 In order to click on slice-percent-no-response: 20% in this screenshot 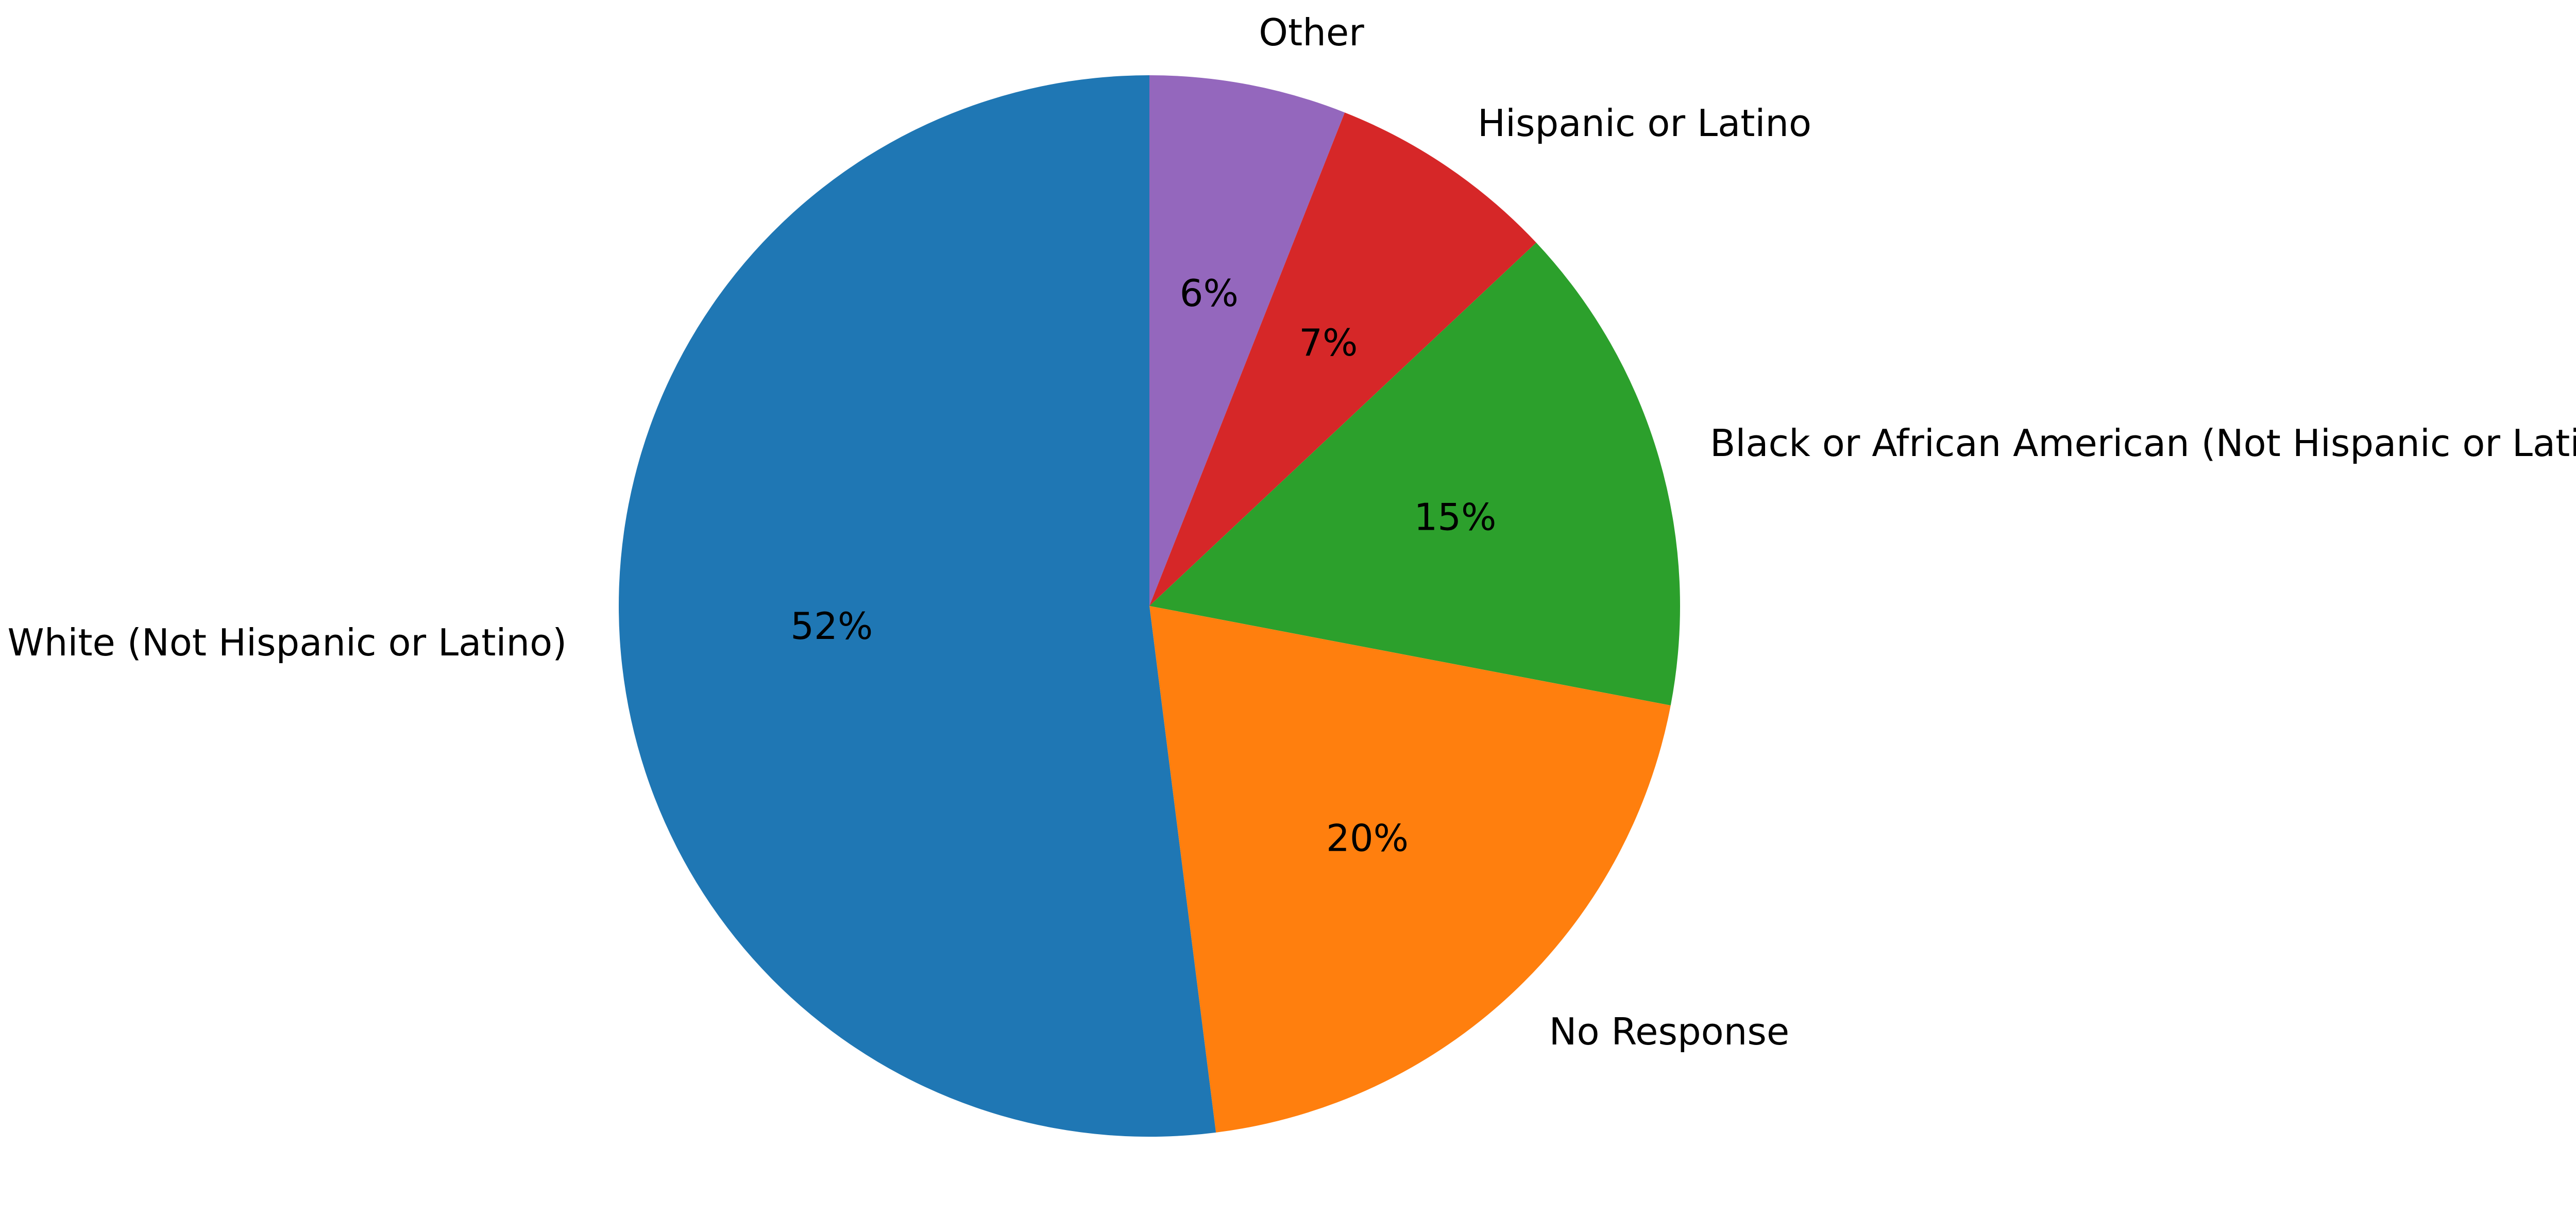, I will do `click(1367, 838)`.